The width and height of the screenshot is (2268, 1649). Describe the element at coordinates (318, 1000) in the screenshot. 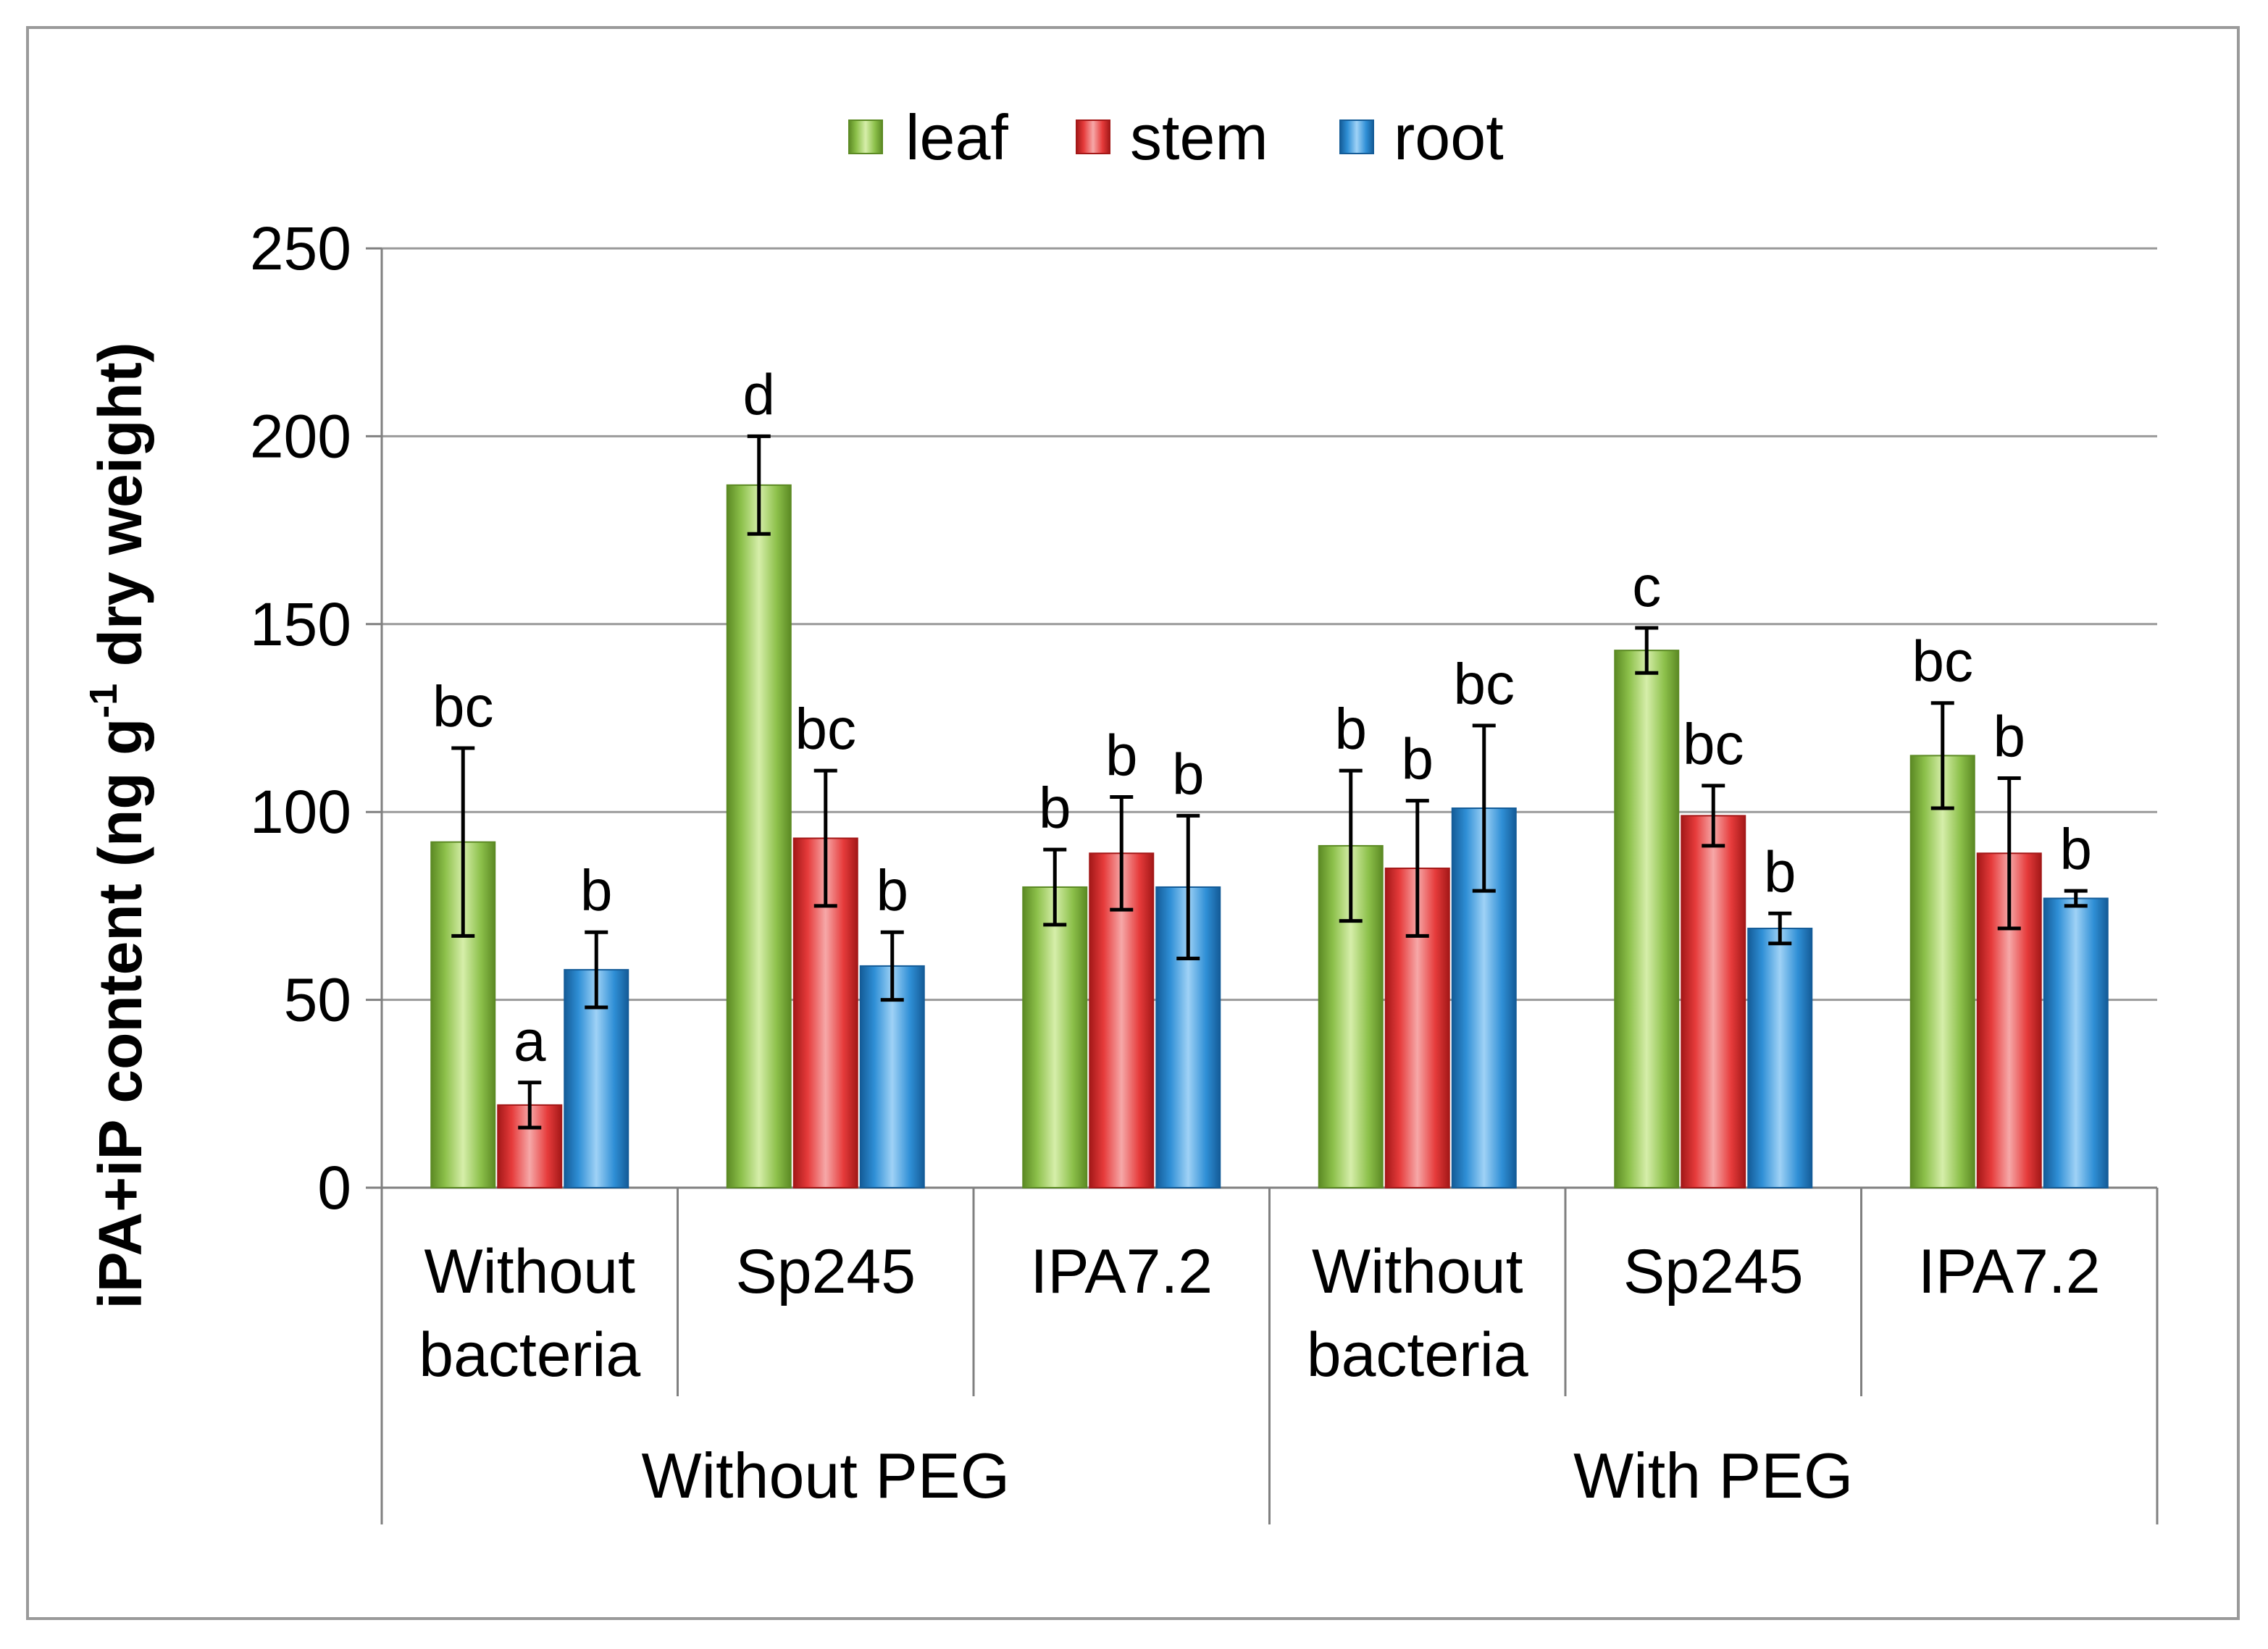

I see `y-tick-label: 50` at that location.